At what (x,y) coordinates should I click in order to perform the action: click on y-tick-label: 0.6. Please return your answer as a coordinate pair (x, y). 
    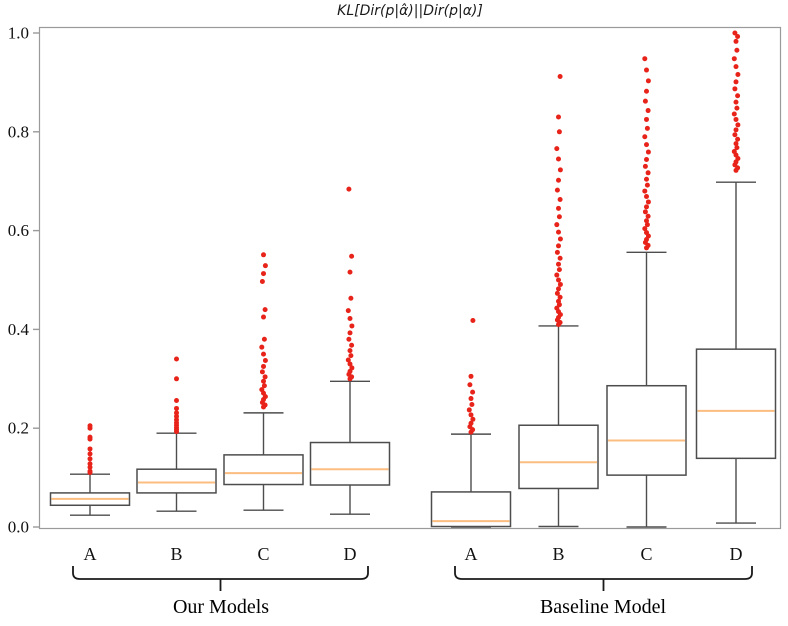
    Looking at the image, I should click on (18, 230).